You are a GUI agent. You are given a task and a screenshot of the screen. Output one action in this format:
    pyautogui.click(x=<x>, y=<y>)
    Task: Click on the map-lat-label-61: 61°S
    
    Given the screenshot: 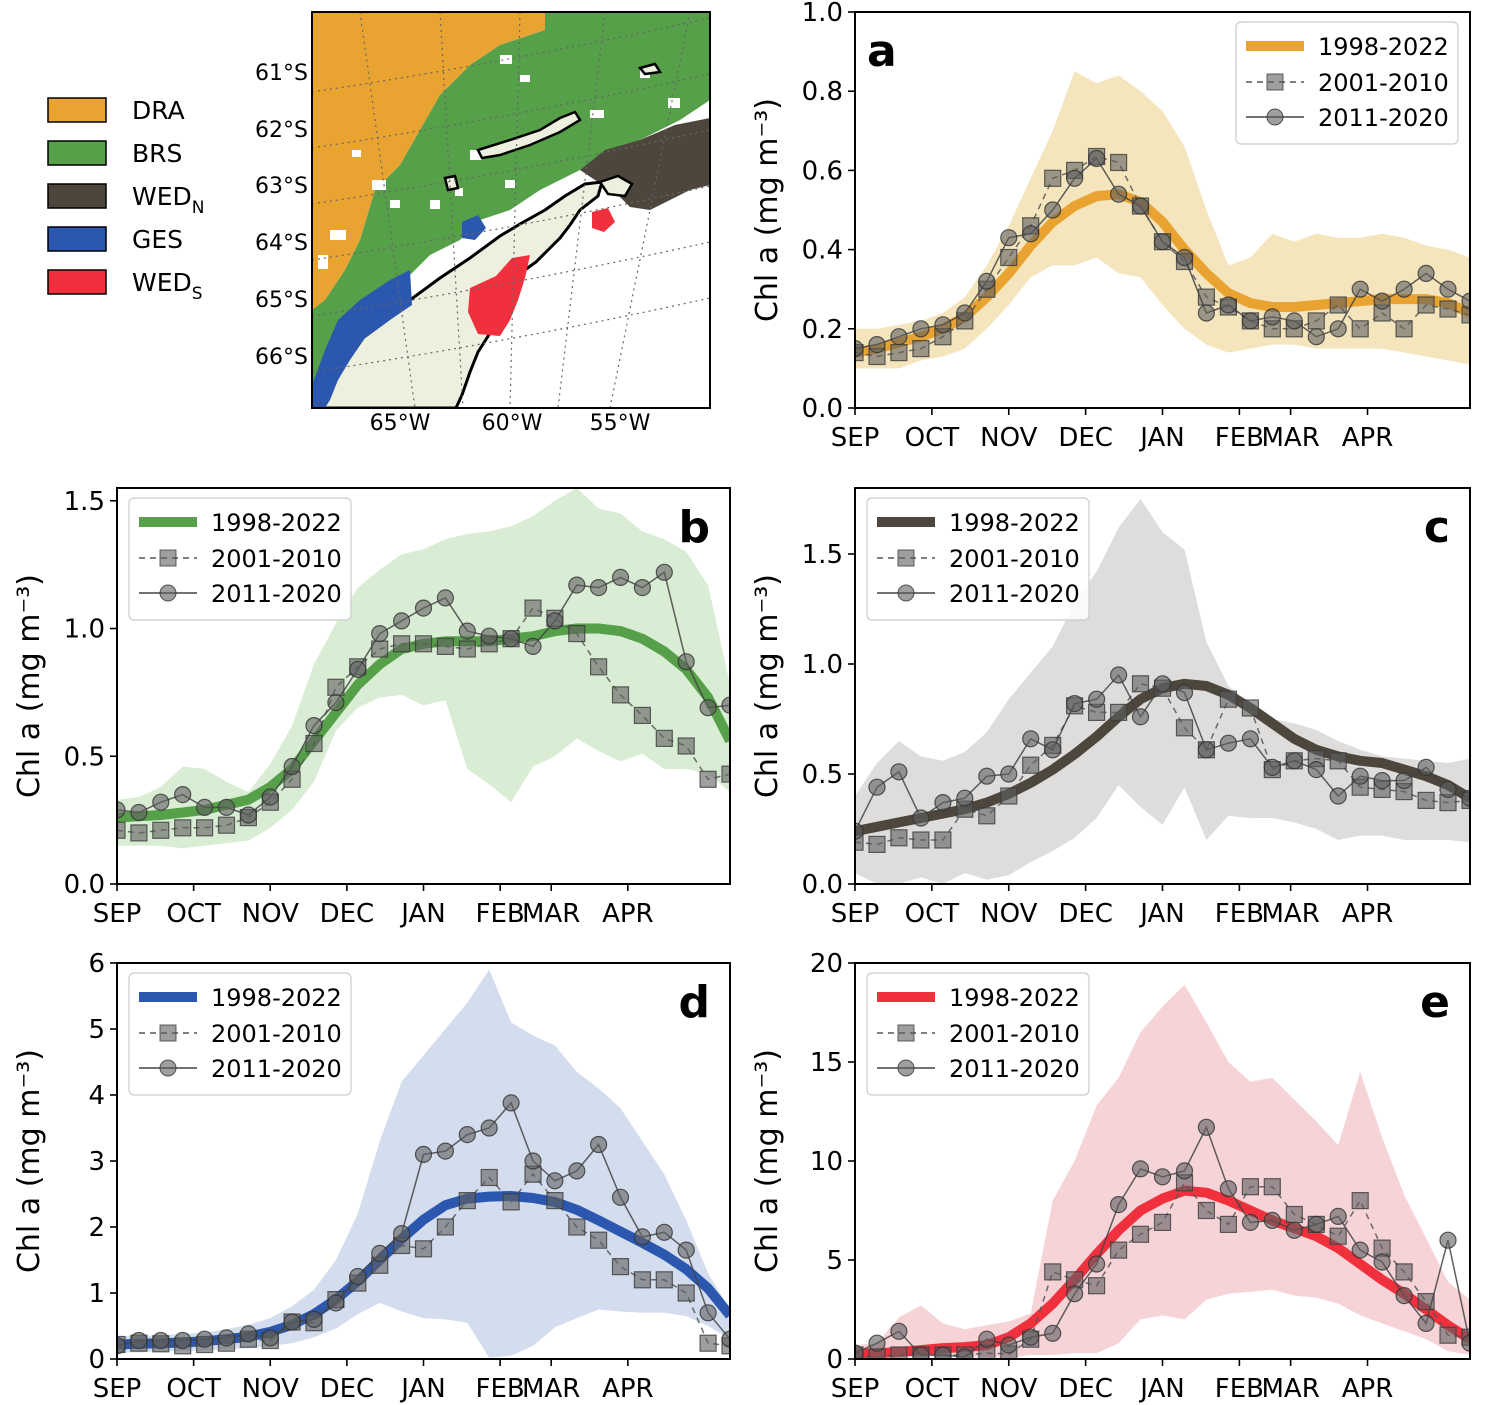 What is the action you would take?
    pyautogui.click(x=281, y=73)
    